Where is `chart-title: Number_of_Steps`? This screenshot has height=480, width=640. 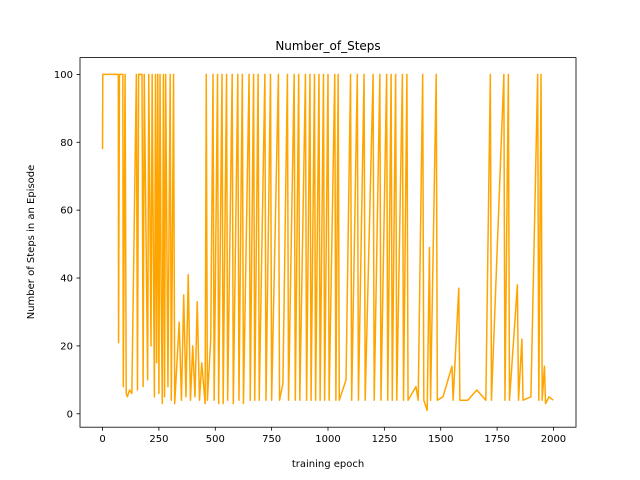 chart-title: Number_of_Steps is located at coordinates (327, 46).